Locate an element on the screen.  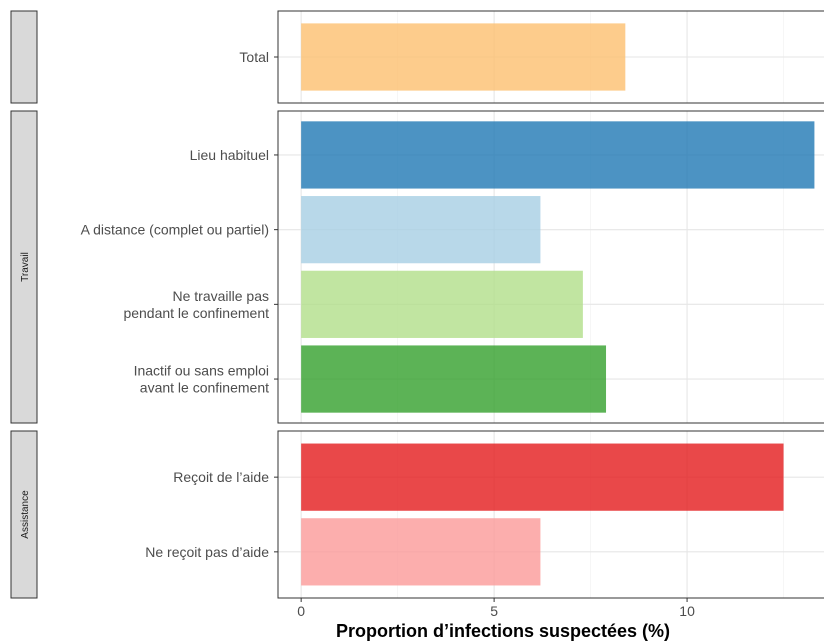
category-label: avant le confinement is located at coordinates (204, 388).